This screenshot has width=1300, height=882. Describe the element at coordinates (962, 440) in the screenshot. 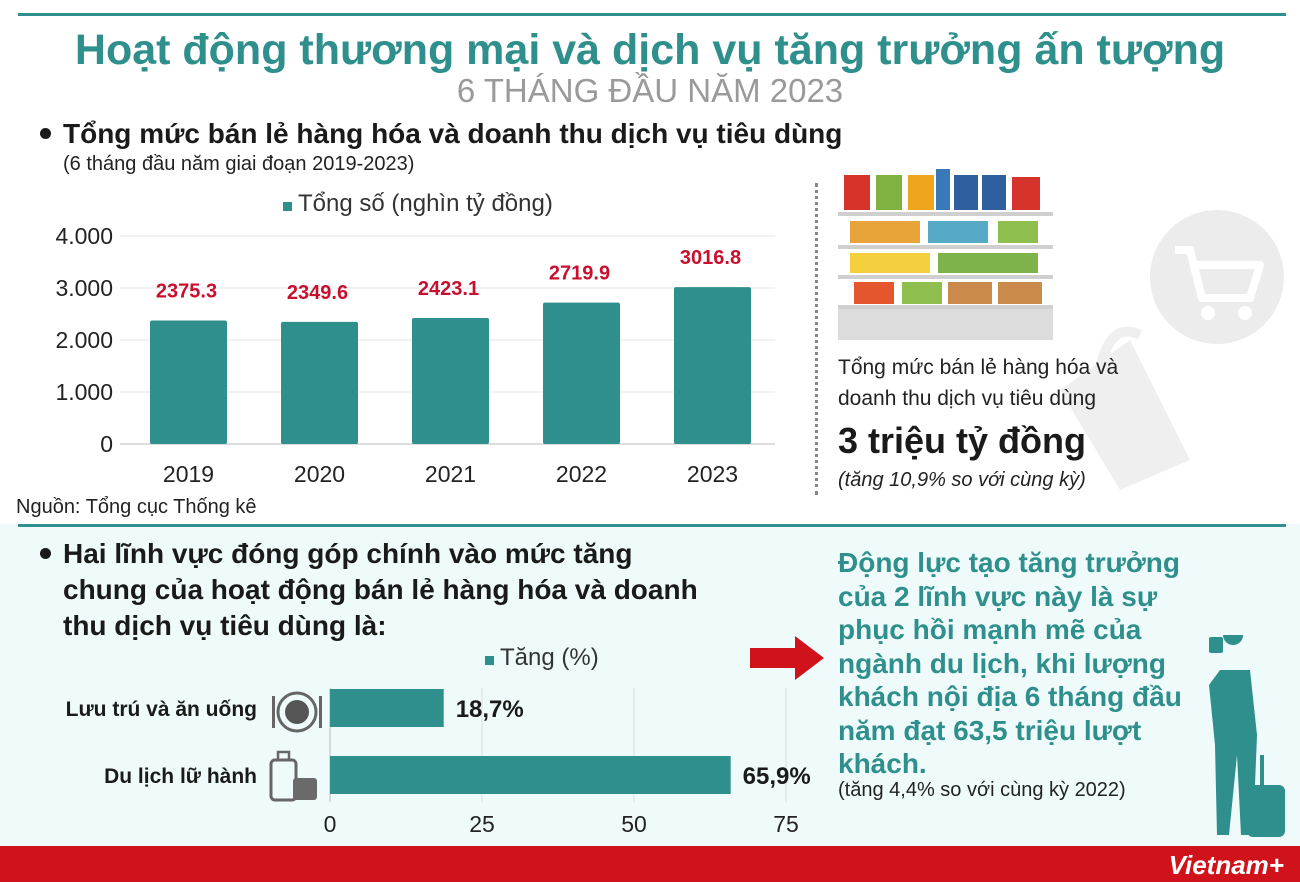

I see `side-big-value: 3 triệu tỷ đồng` at that location.